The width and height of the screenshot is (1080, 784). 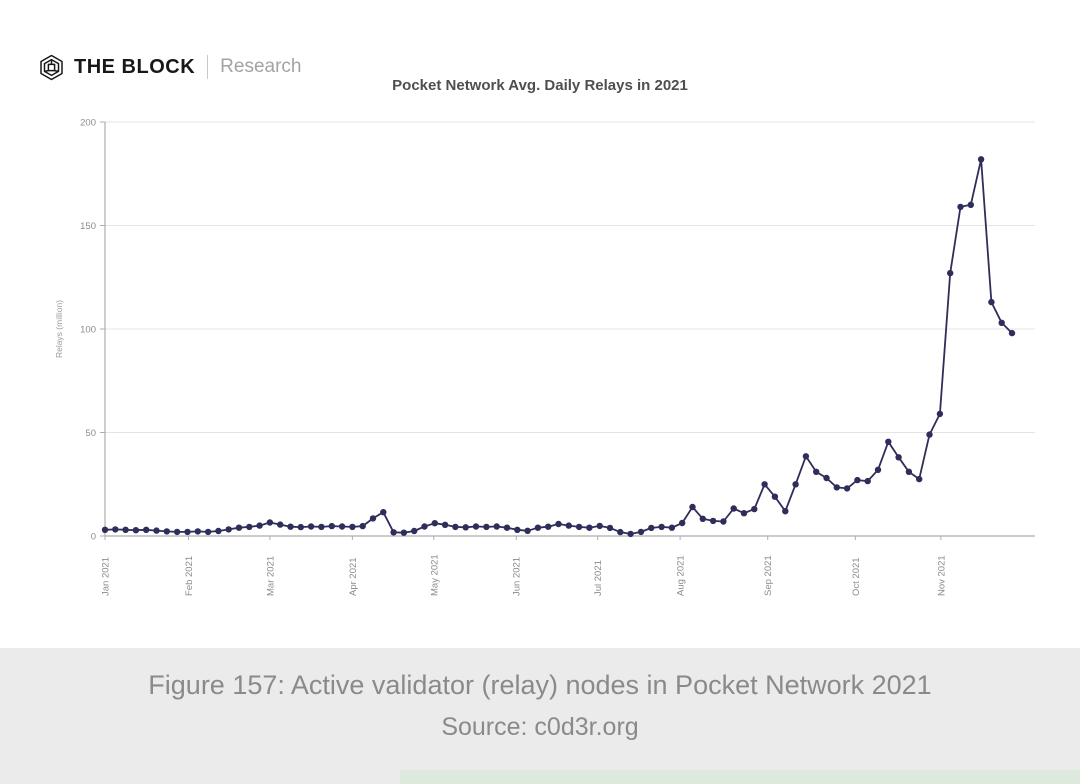 I want to click on x-tick-label: Mar 2021, so click(x=270, y=576).